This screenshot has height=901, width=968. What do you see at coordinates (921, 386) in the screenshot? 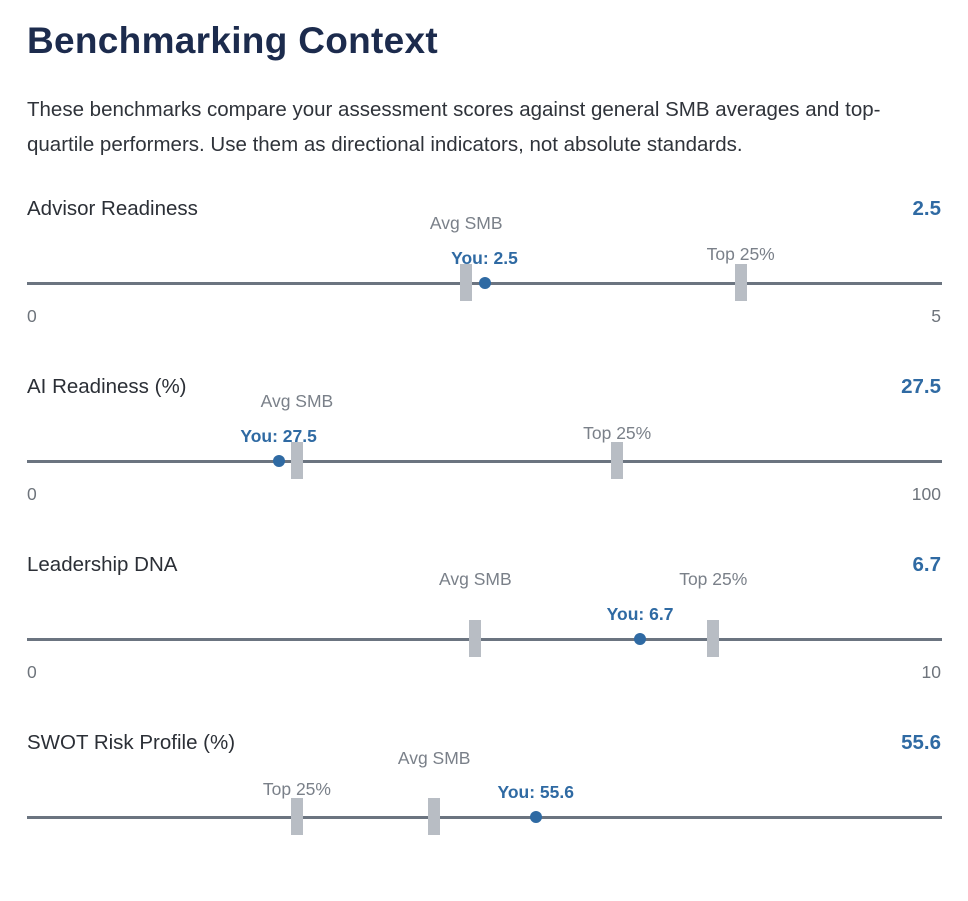
I see `metric-value: 27.5` at bounding box center [921, 386].